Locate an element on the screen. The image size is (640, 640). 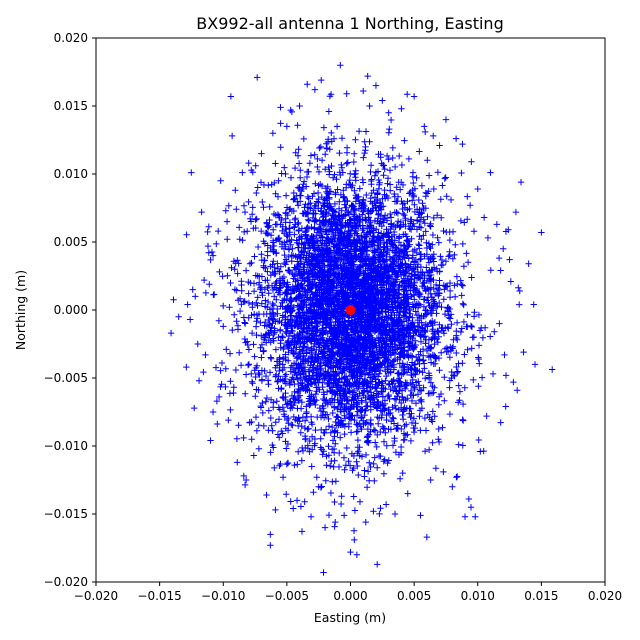
x-tick-label: −0.020 is located at coordinates (96, 596).